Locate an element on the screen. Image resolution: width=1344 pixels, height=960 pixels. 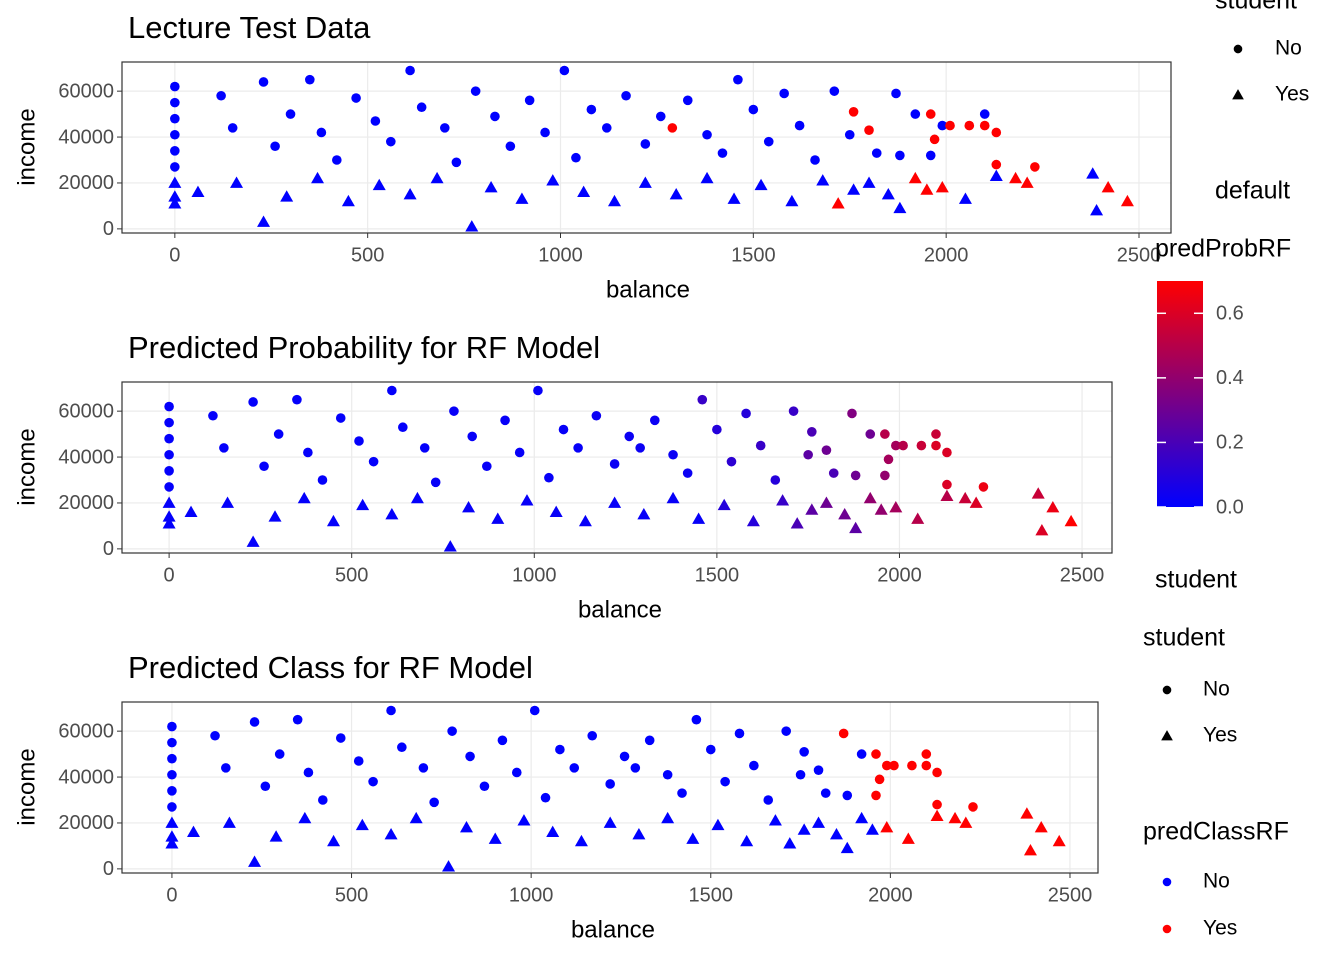
legend-title: default is located at coordinates (1252, 191).